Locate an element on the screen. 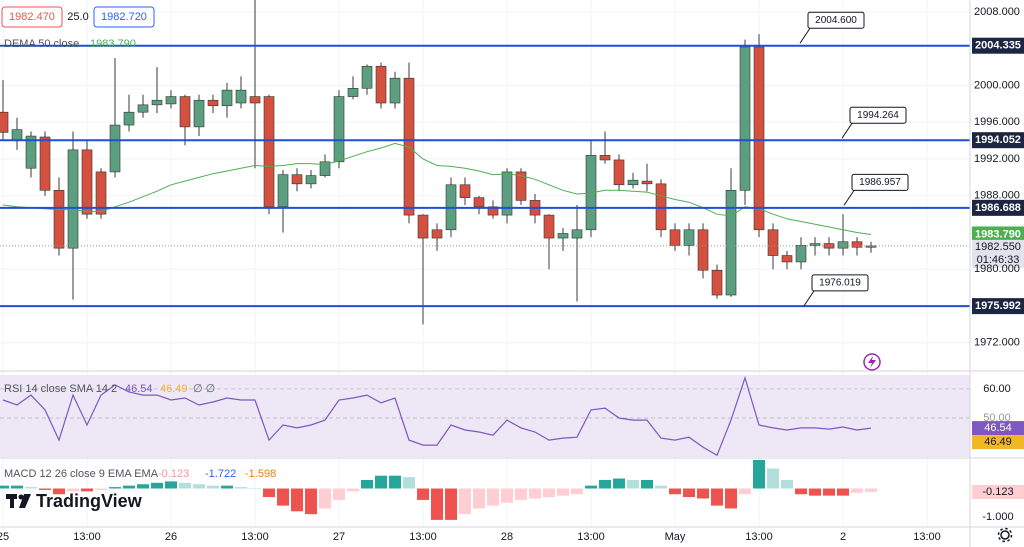 Image resolution: width=1024 pixels, height=547 pixels. bid-badge is located at coordinates (32, 17).